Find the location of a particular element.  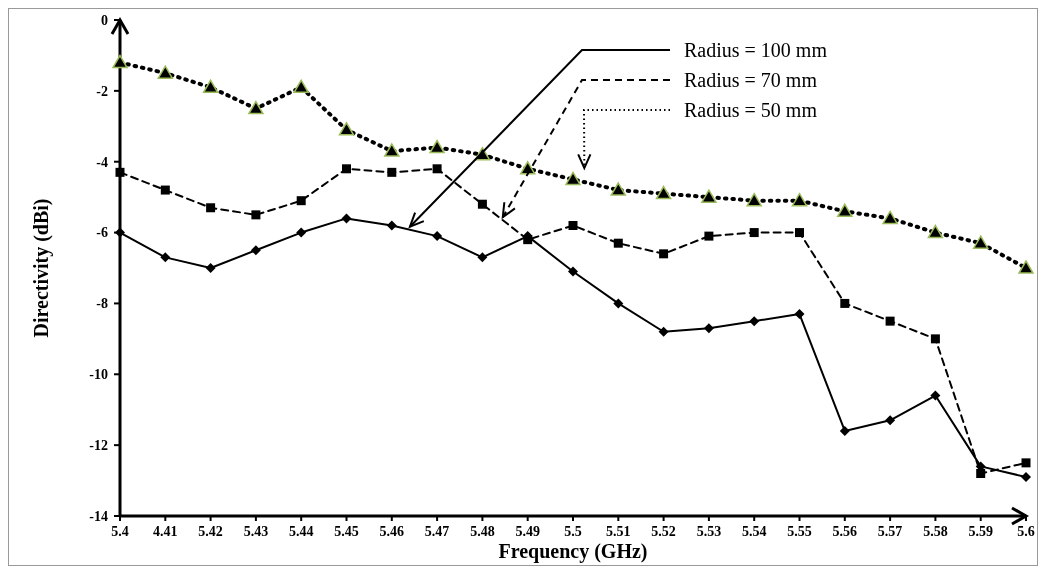

x-tick-label: 5.45 is located at coordinates (346, 531).